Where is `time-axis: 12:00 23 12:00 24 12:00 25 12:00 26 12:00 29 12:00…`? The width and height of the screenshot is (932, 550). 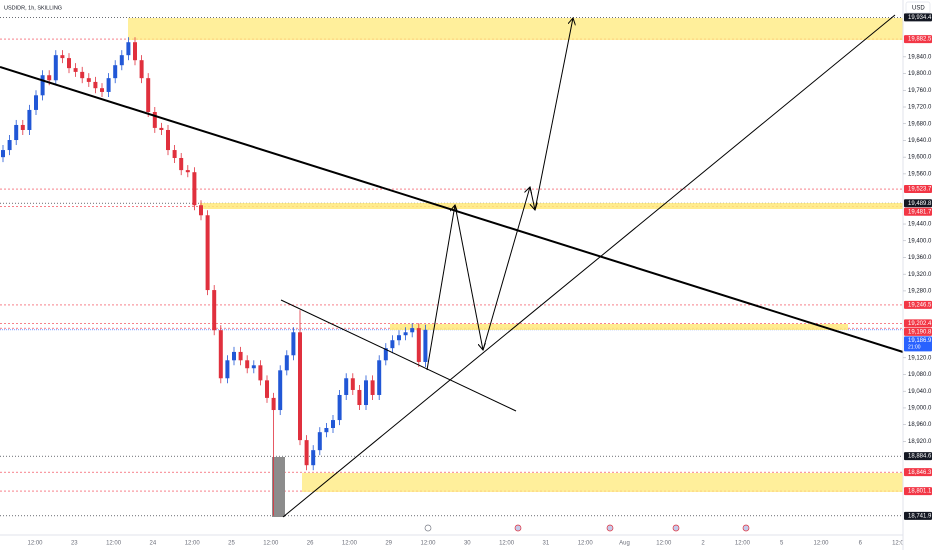
time-axis: 12:00 23 12:00 24 12:00 25 12:00 26 12:00 29 12:00… is located at coordinates (454, 535).